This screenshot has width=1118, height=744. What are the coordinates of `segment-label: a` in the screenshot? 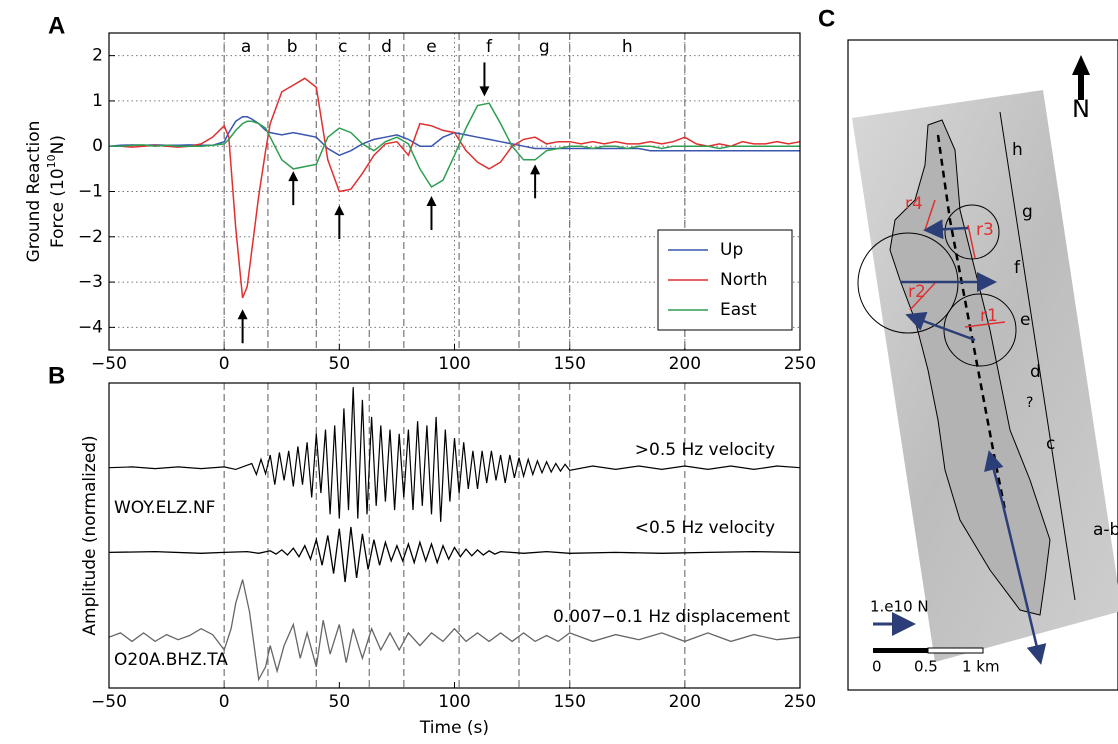 It's located at (246, 47).